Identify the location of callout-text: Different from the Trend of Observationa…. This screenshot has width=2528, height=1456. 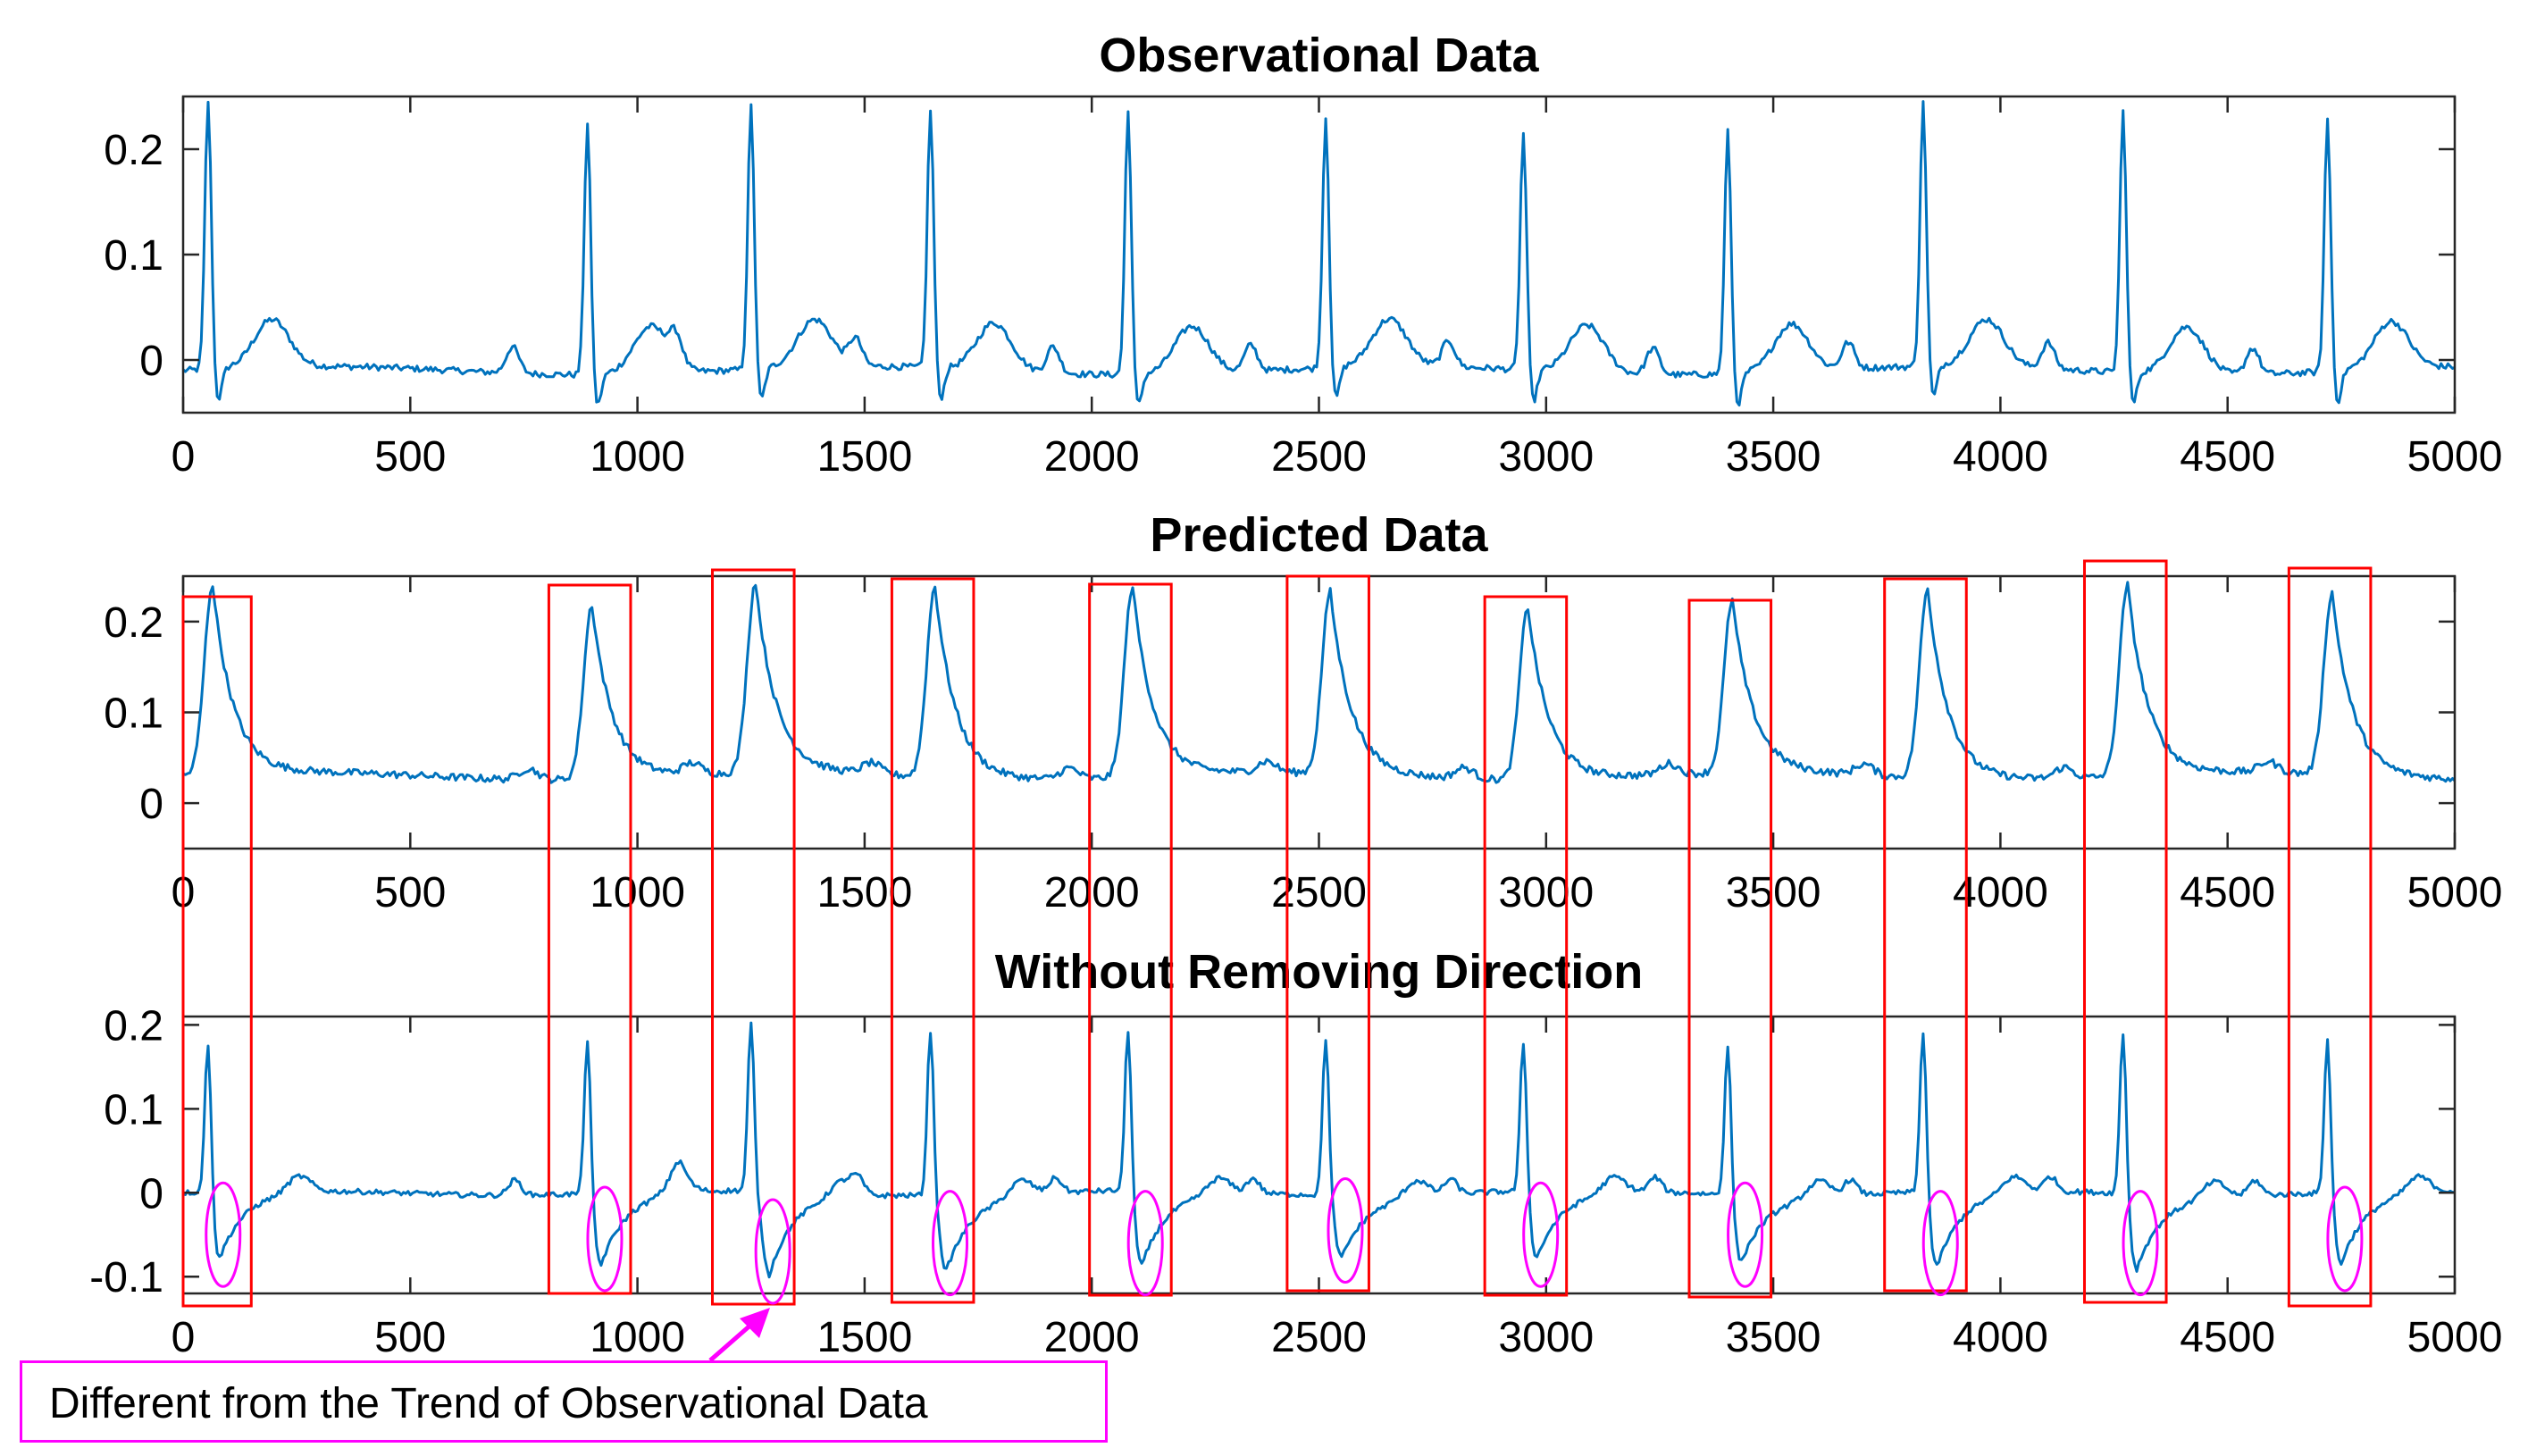
(489, 1403).